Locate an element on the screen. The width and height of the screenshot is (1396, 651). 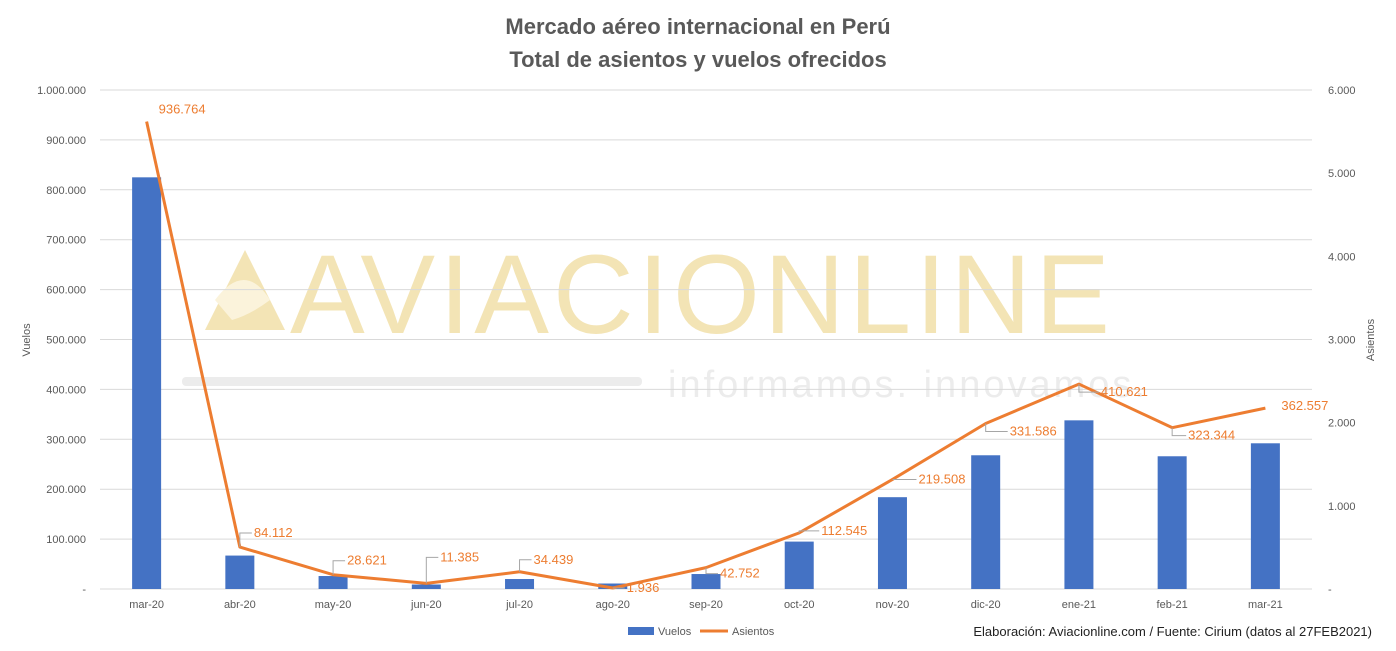
right-axis-ticks: - 1.000 2.000 3.000 4.000 5.000 6.000 is located at coordinates (1342, 340).